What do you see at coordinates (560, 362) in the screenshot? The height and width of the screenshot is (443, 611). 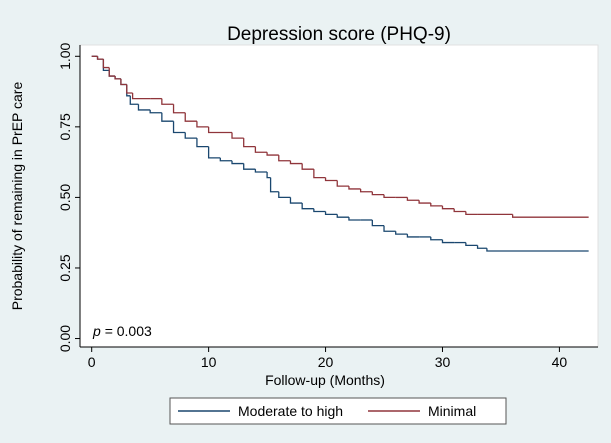 I see `x-tick-label: 40` at bounding box center [560, 362].